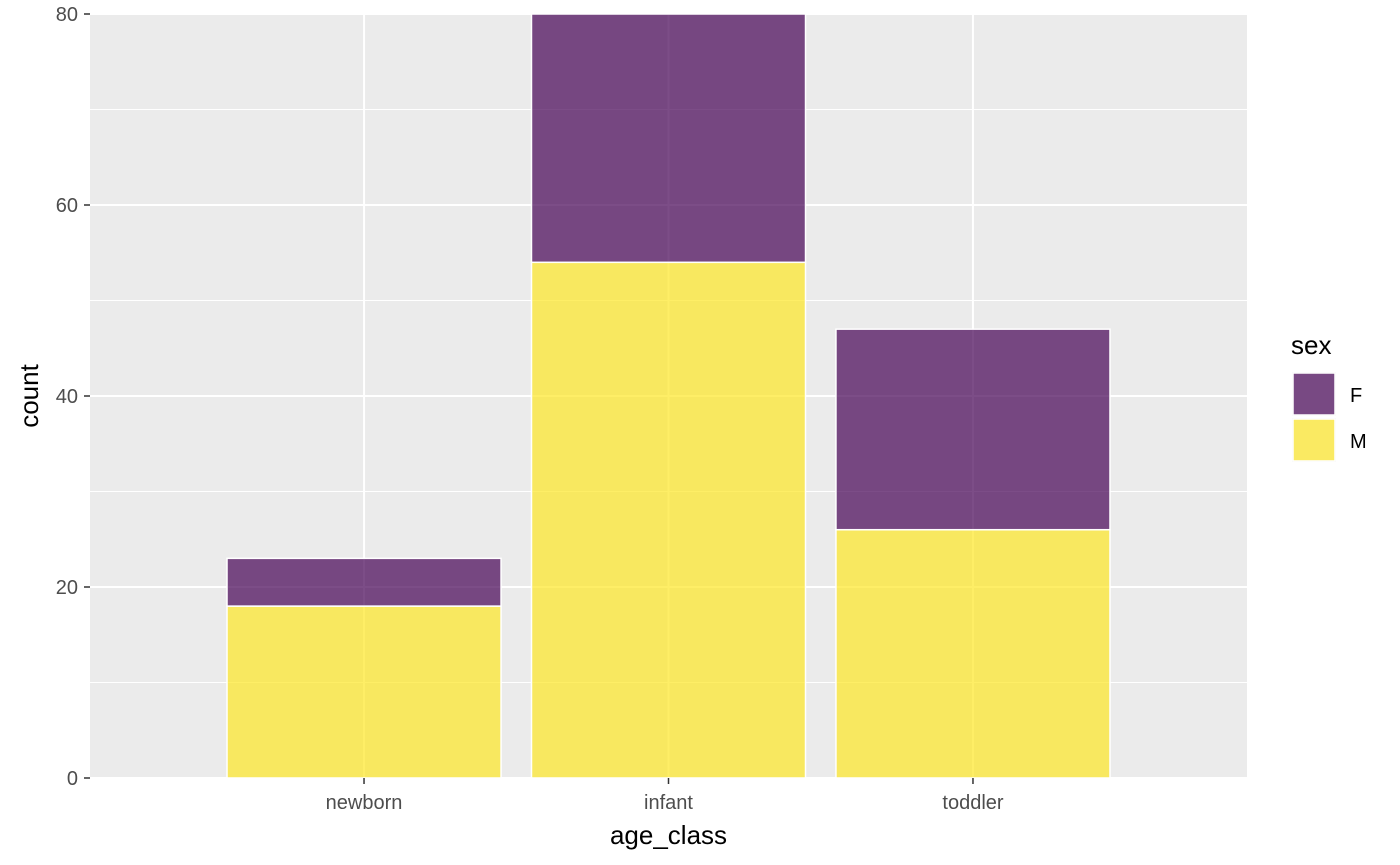  What do you see at coordinates (364, 692) in the screenshot?
I see `bar-newborn-M` at bounding box center [364, 692].